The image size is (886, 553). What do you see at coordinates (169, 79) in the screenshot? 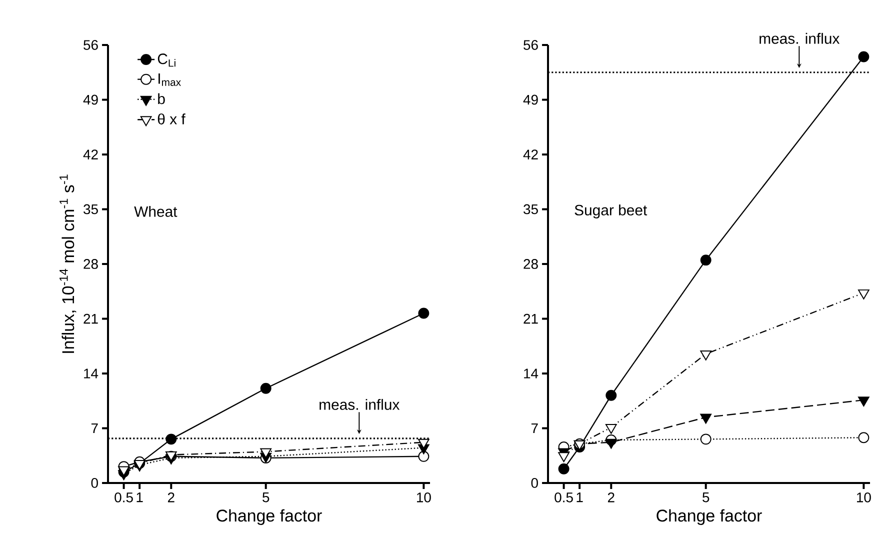
I see `legend-label: I$_{max}$` at bounding box center [169, 79].